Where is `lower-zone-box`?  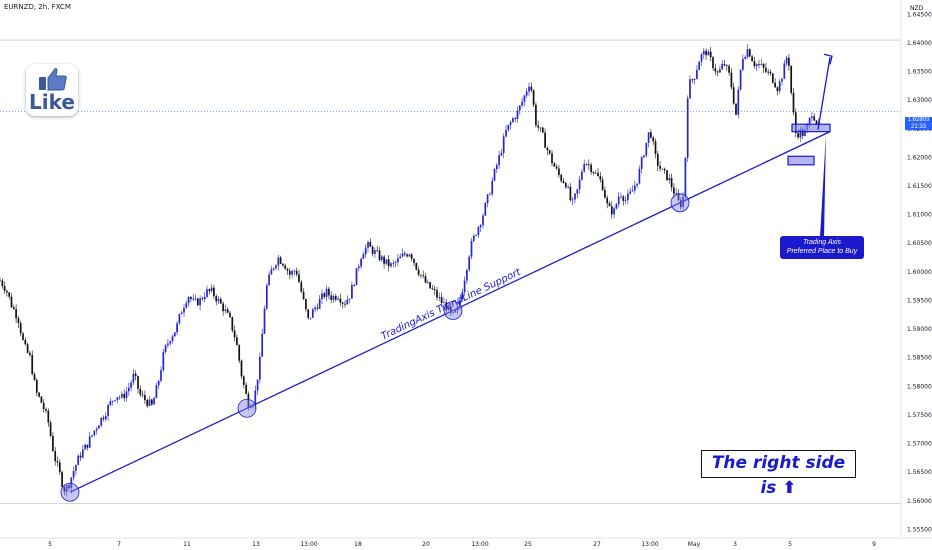
lower-zone-box is located at coordinates (801, 160).